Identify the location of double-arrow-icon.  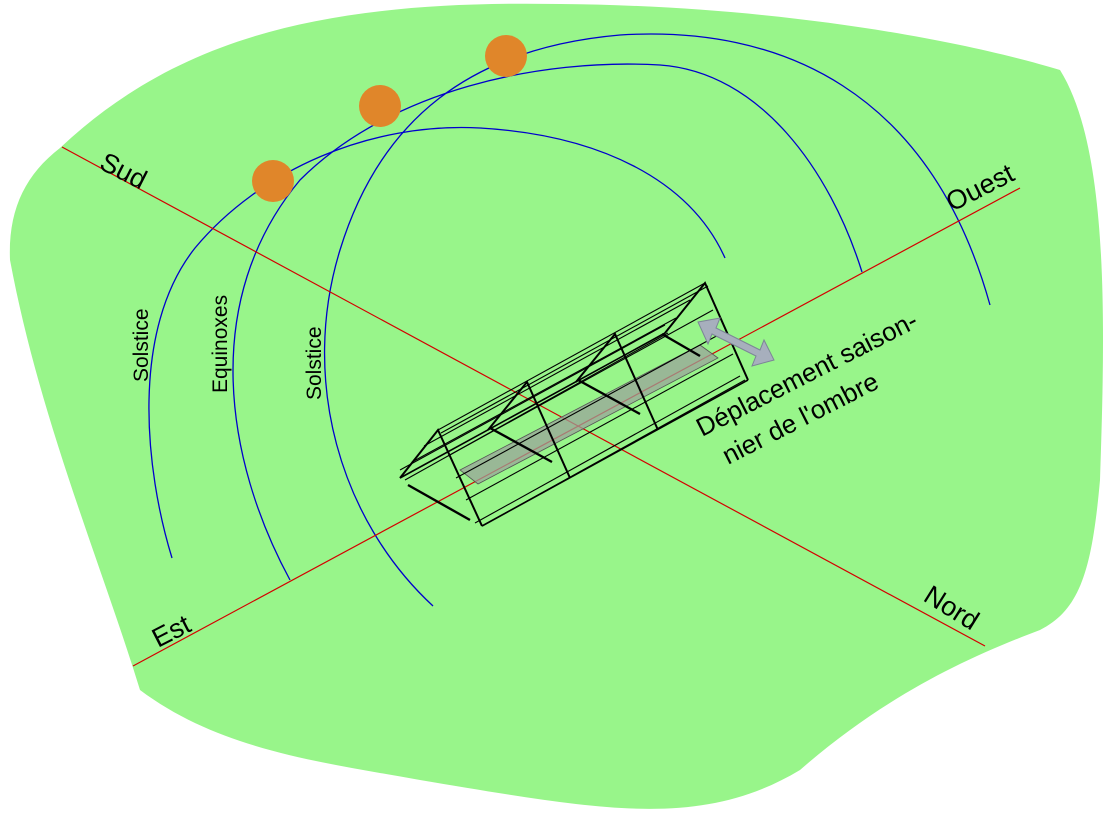
(736, 342).